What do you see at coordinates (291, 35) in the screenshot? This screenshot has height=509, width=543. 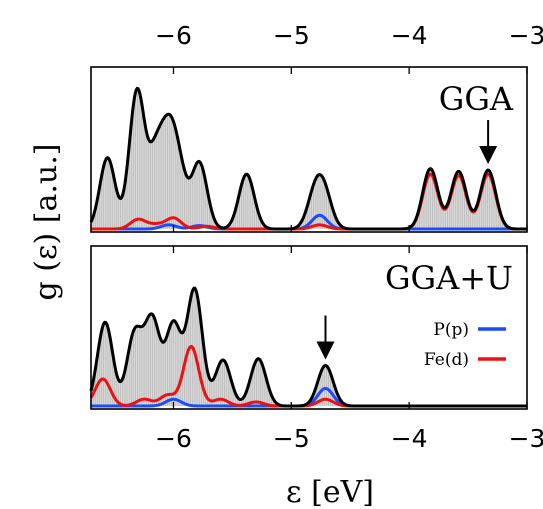 I see `top-tick-label: −5` at bounding box center [291, 35].